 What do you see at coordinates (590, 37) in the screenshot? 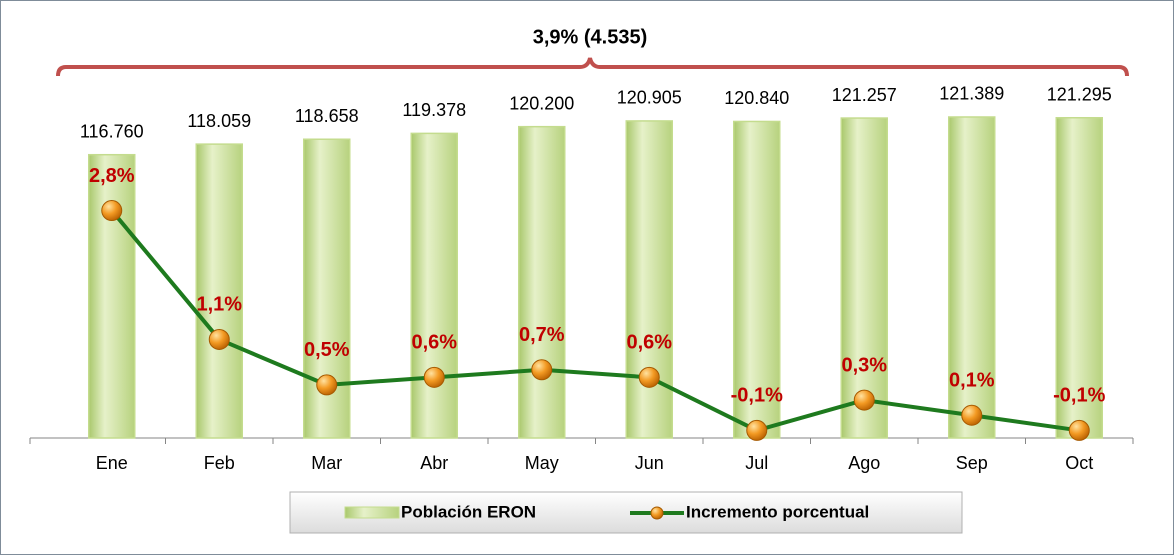
I see `annotation: 3,9% (4.535)` at bounding box center [590, 37].